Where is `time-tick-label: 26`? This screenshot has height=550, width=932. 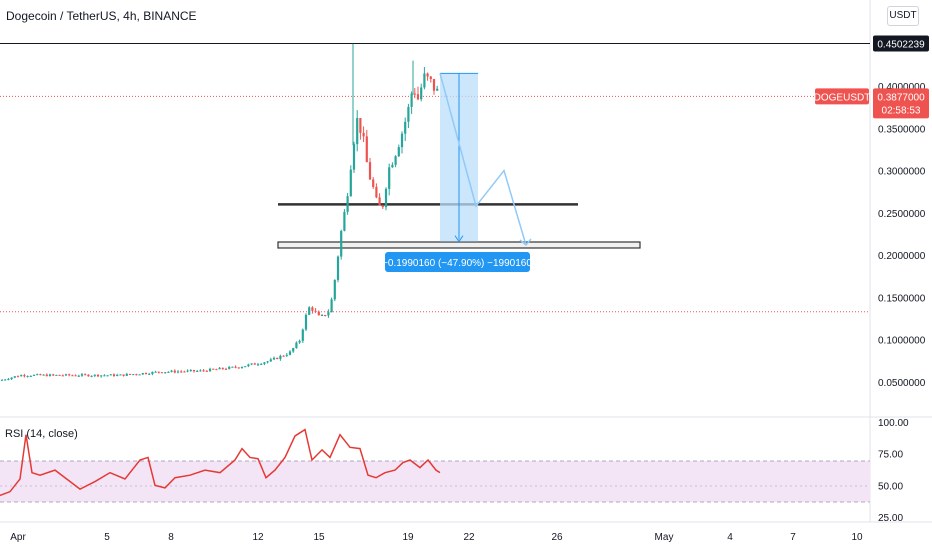 time-tick-label: 26 is located at coordinates (557, 537).